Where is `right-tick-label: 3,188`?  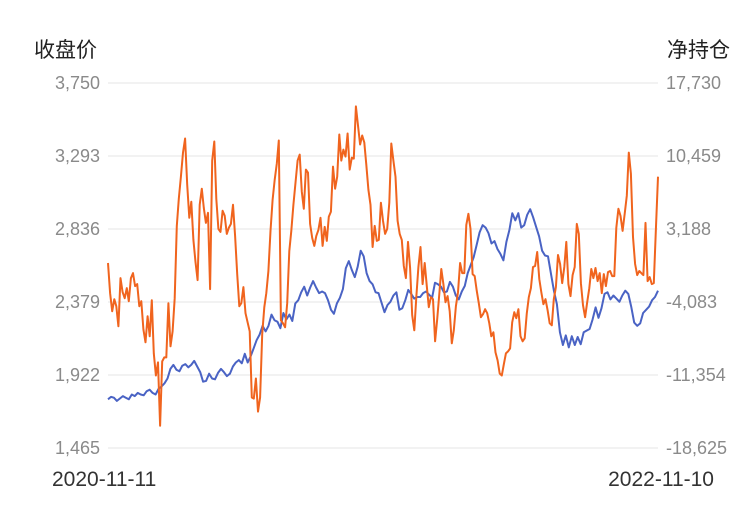
right-tick-label: 3,188 is located at coordinates (688, 229).